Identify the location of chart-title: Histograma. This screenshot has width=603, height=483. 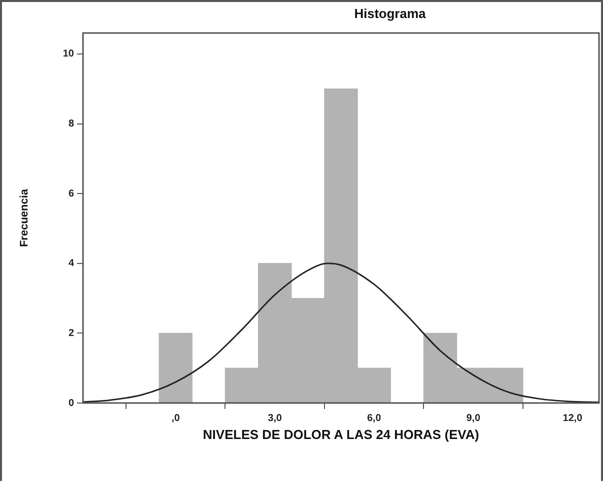
(390, 13).